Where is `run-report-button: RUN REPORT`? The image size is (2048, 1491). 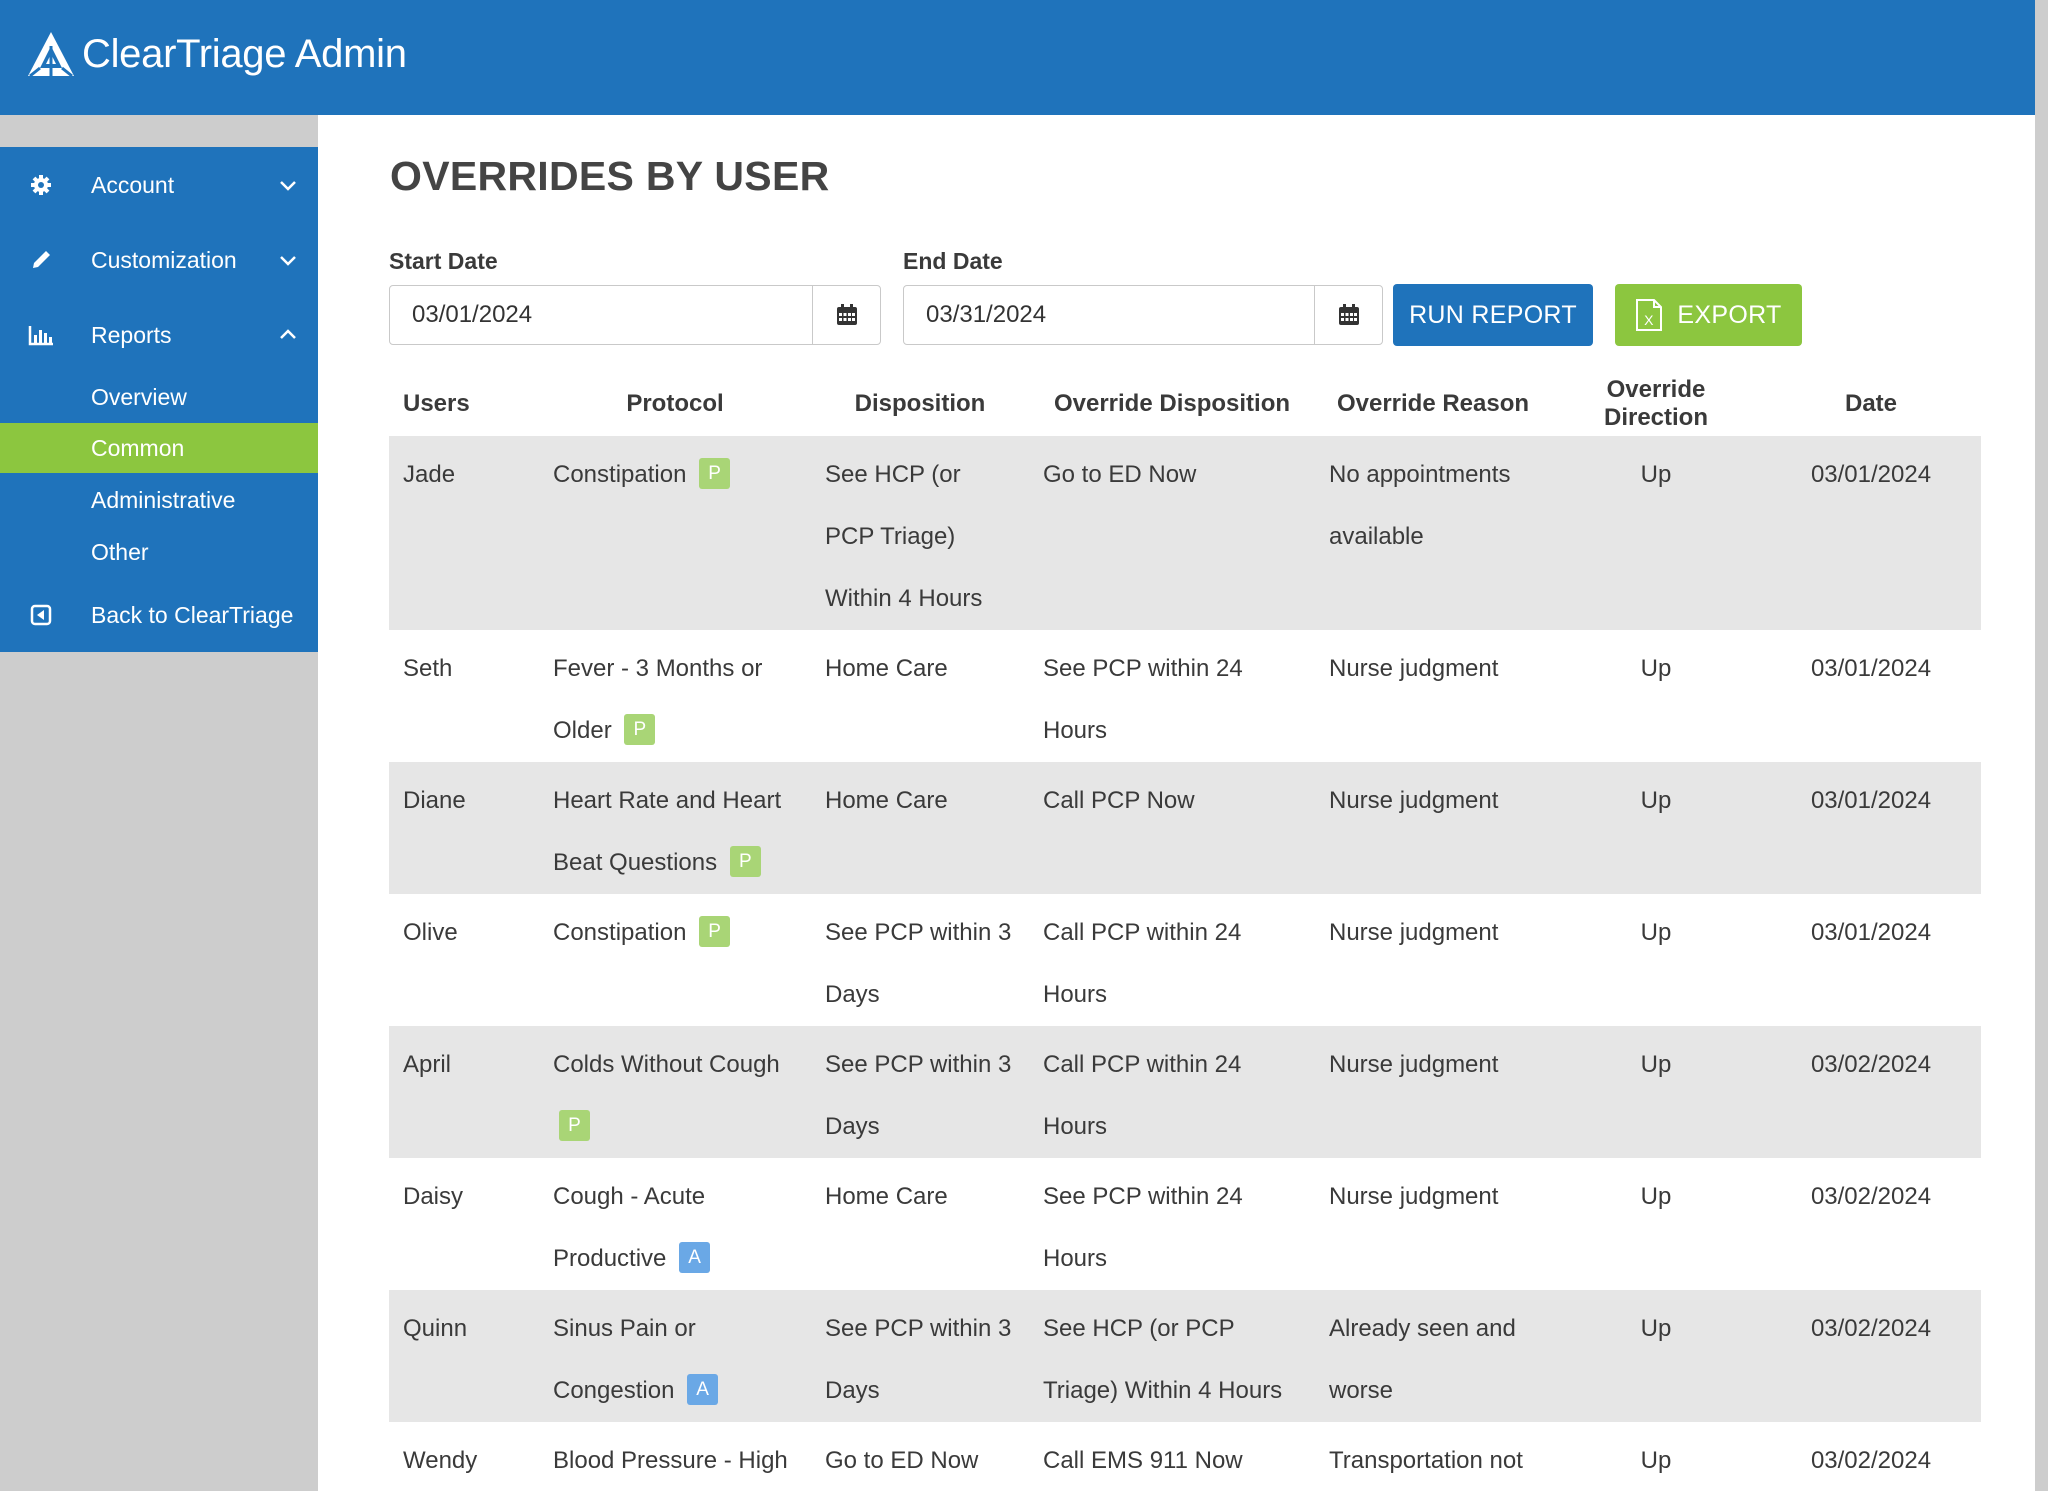
run-report-button: RUN REPORT is located at coordinates (1493, 315).